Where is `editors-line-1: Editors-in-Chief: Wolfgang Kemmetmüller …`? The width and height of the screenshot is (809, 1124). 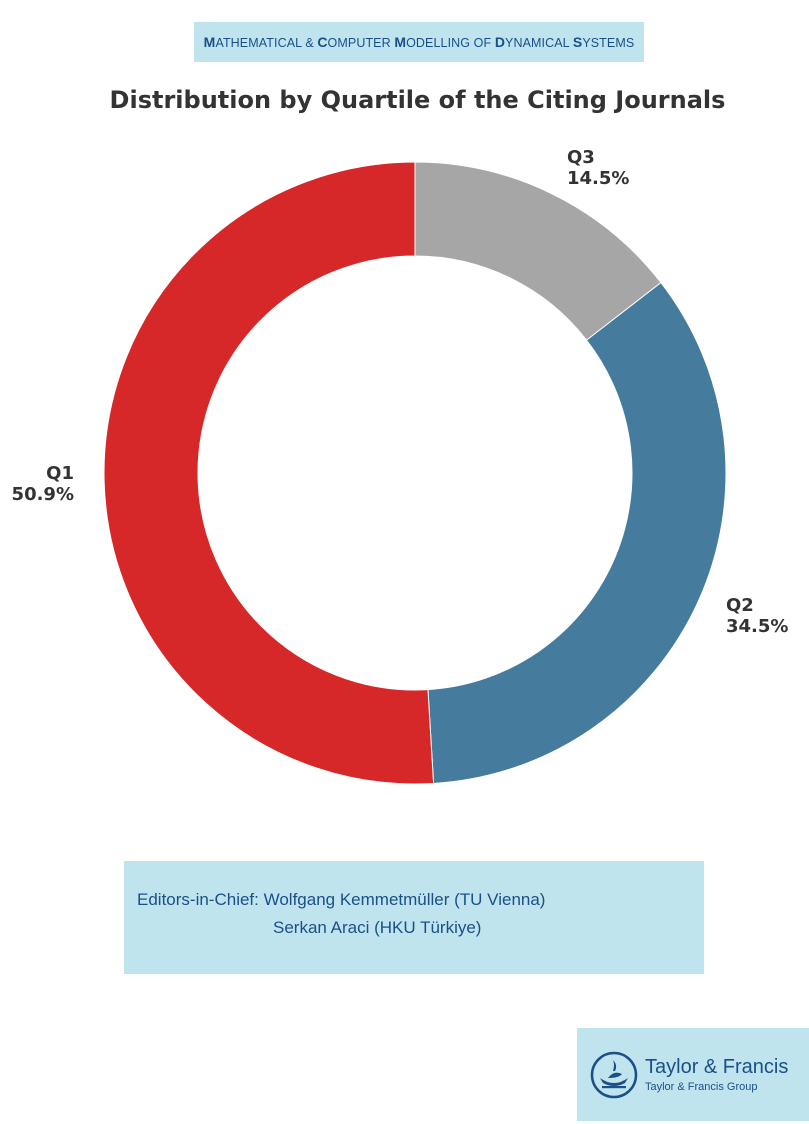
editors-line-1: Editors-in-Chief: Wolfgang Kemmetmüller … is located at coordinates (341, 899).